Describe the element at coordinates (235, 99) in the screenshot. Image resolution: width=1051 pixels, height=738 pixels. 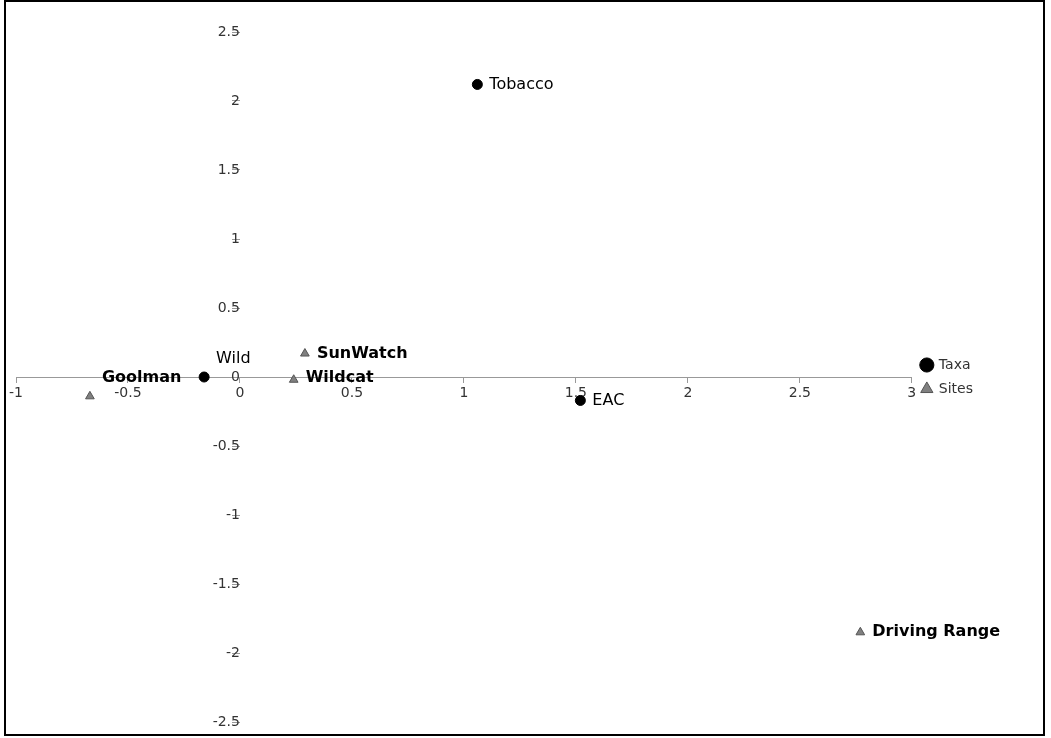
I see `y-tick-label: 2` at that location.